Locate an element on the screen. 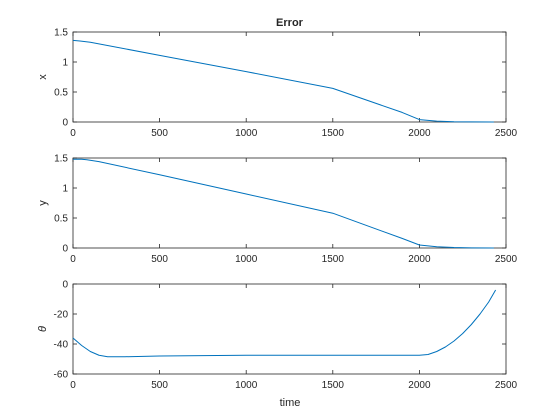 Image resolution: width=560 pixels, height=420 pixels. chart-title: Error is located at coordinates (290, 23).